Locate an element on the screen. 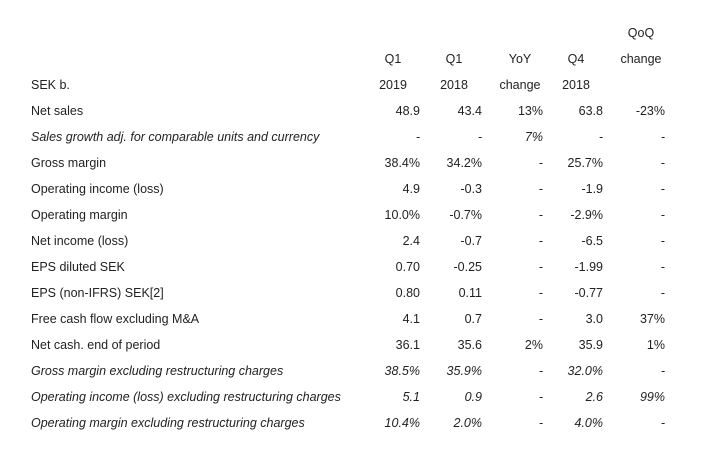 The image size is (705, 464). header-row-2: Q1 Q1 YoY Q4 change is located at coordinates (352, 59).